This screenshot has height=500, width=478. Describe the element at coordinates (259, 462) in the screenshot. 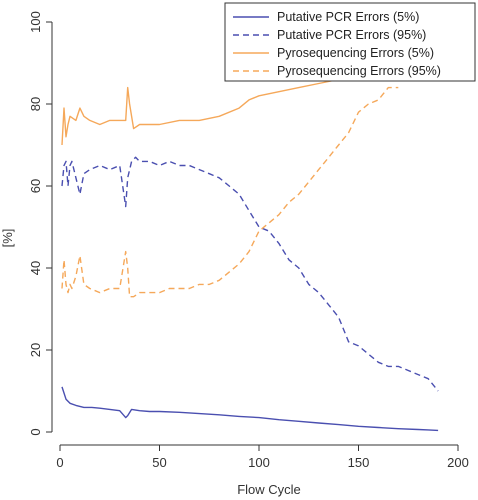

I see `x-tick-label: 100` at that location.